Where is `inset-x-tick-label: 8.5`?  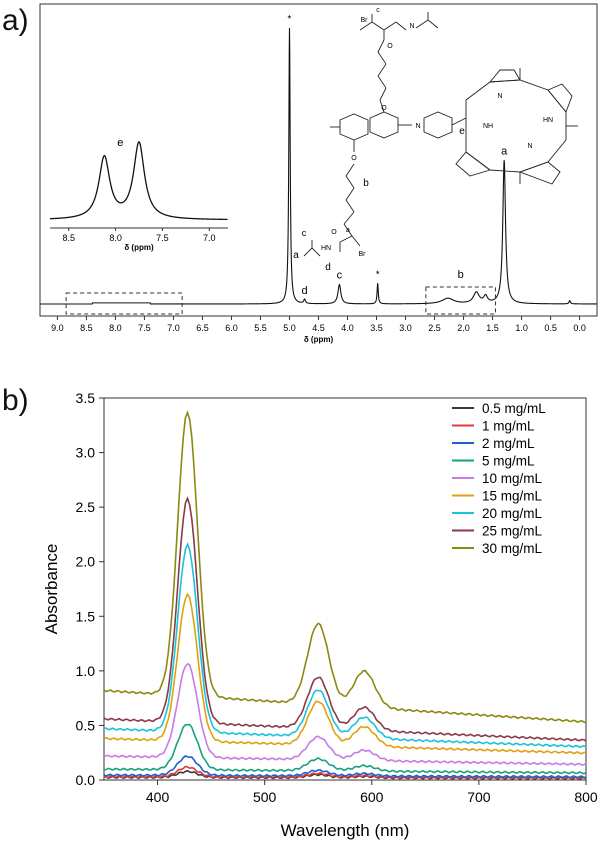
inset-x-tick-label: 8.5 is located at coordinates (68, 238).